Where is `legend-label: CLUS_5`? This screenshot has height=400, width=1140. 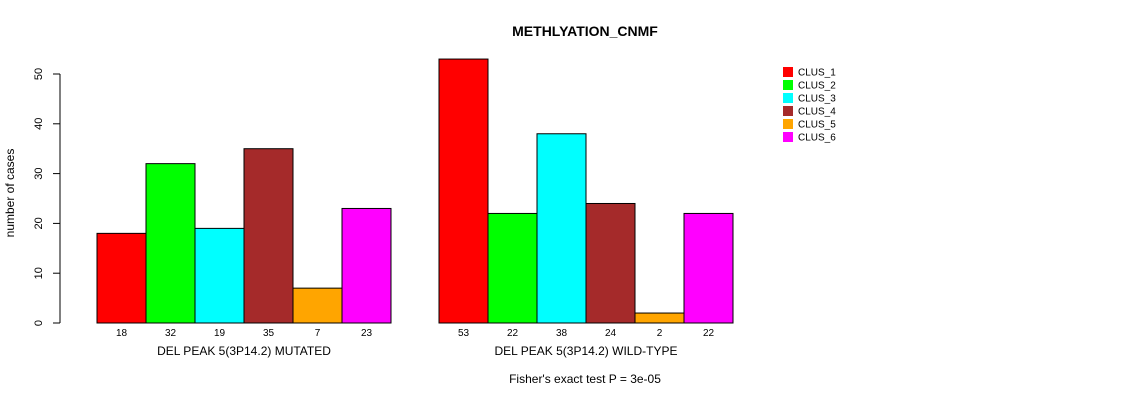
legend-label: CLUS_5 is located at coordinates (817, 125).